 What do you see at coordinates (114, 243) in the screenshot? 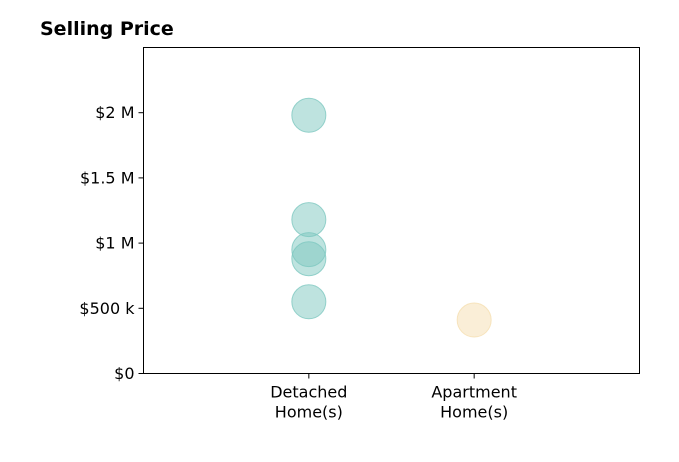
I see `y-tick-label: $1 M` at bounding box center [114, 243].